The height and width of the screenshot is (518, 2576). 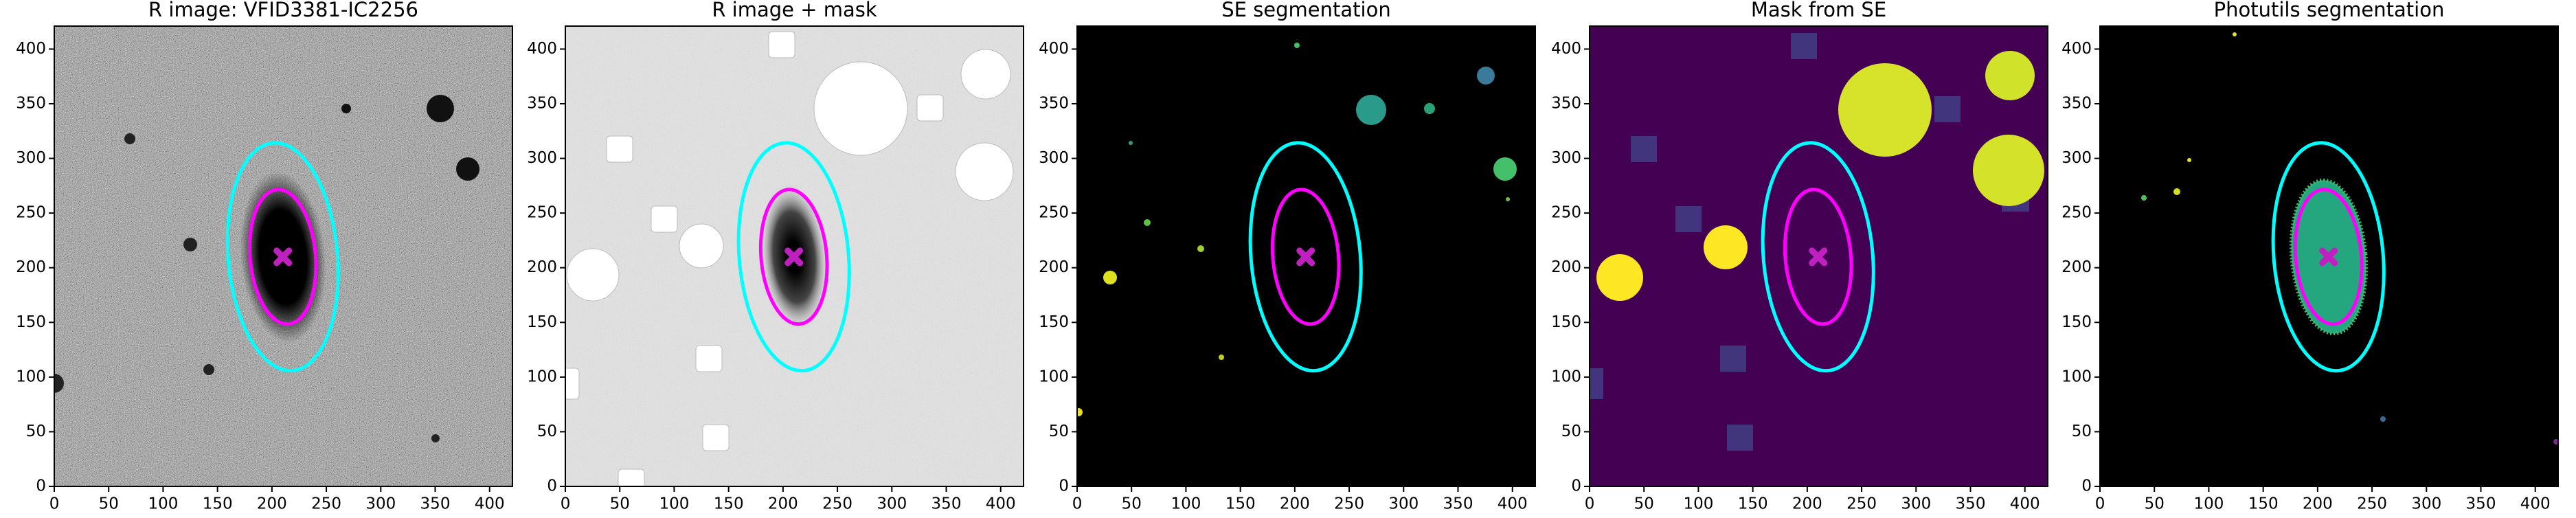 What do you see at coordinates (283, 10) in the screenshot?
I see `panel-title: R image: VFID3381-IC2256` at bounding box center [283, 10].